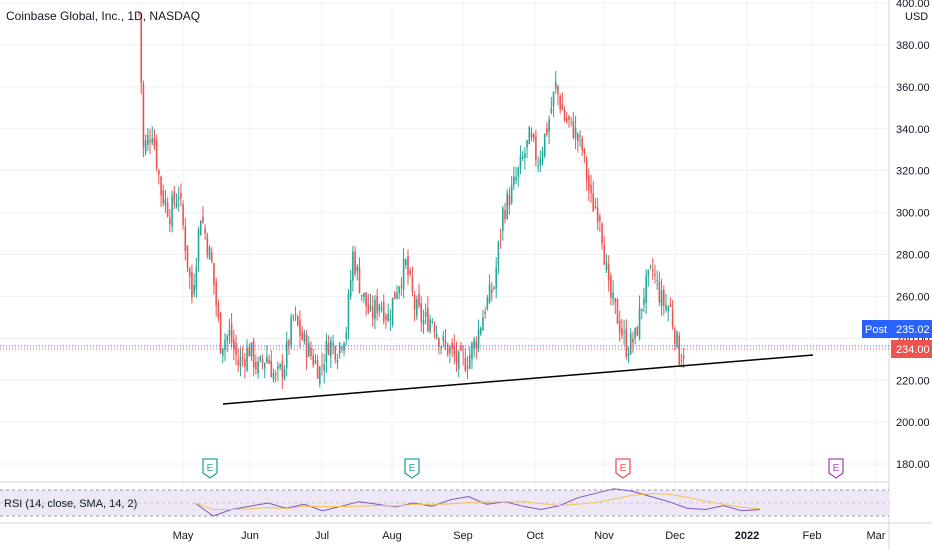 The width and height of the screenshot is (932, 555). What do you see at coordinates (913, 350) in the screenshot?
I see `last-price-badge: 234.00` at bounding box center [913, 350].